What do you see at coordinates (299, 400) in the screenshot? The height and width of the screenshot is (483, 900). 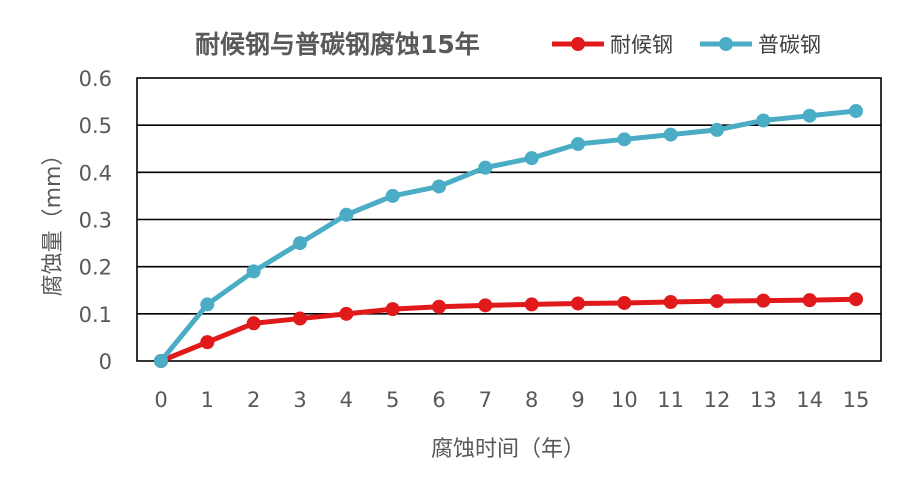 I see `x-tick-label: 3` at bounding box center [299, 400].